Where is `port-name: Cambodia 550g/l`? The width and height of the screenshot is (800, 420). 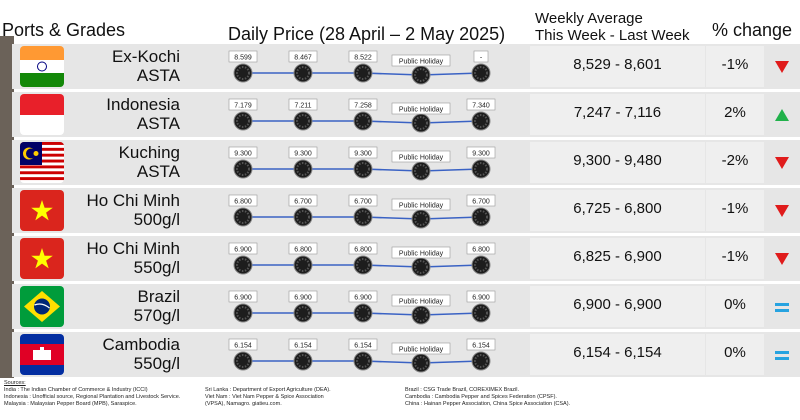
port-name: Cambodia 550g/l is located at coordinates (142, 354).